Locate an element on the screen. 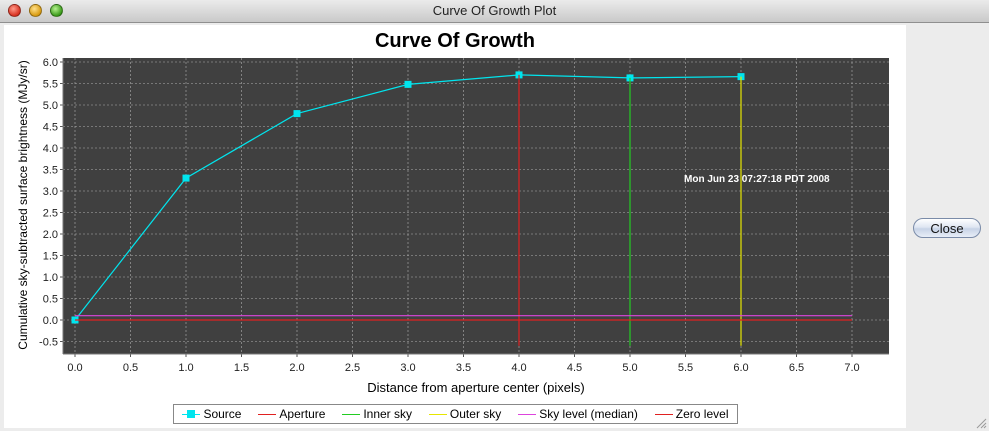  x-tick-label: 0.5 is located at coordinates (130, 368).